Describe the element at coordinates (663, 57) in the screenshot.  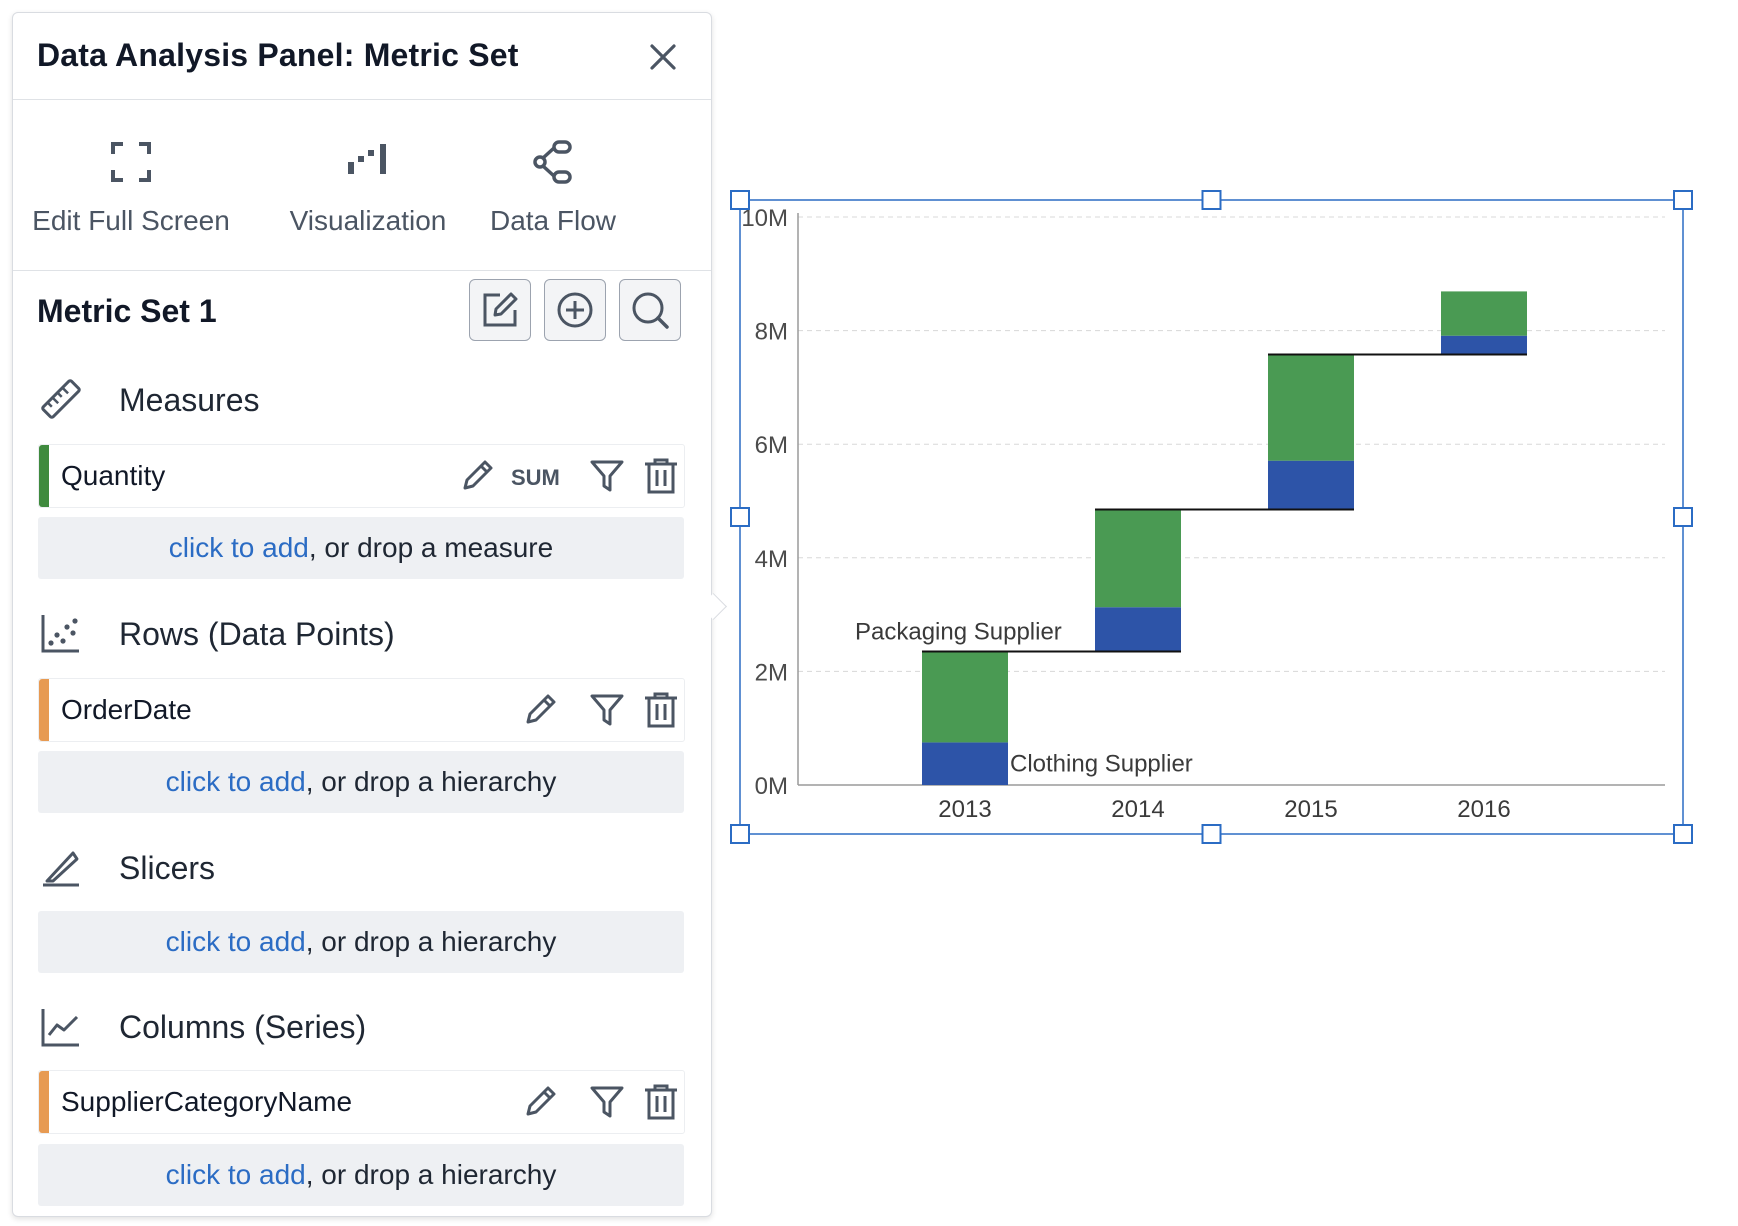
I see `close-icon` at that location.